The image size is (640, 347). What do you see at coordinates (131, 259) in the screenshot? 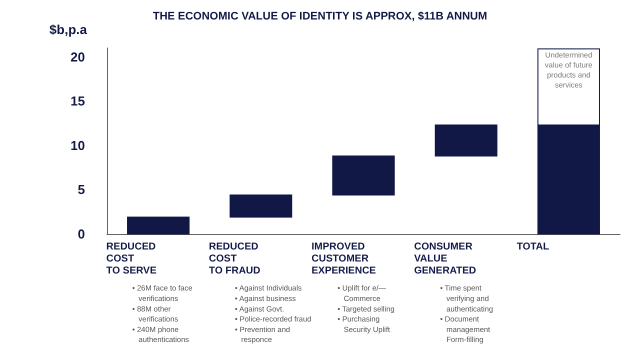
I see `x-tick-label: REDUCED COST TO SERVE` at bounding box center [131, 259].